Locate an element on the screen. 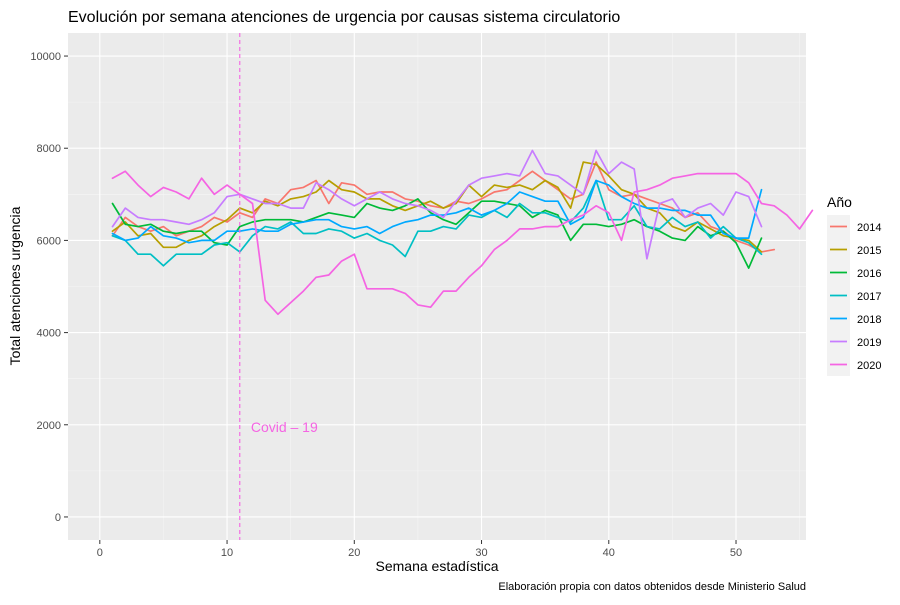 This screenshot has width=900, height=605. series-line-2015 is located at coordinates (437, 207).